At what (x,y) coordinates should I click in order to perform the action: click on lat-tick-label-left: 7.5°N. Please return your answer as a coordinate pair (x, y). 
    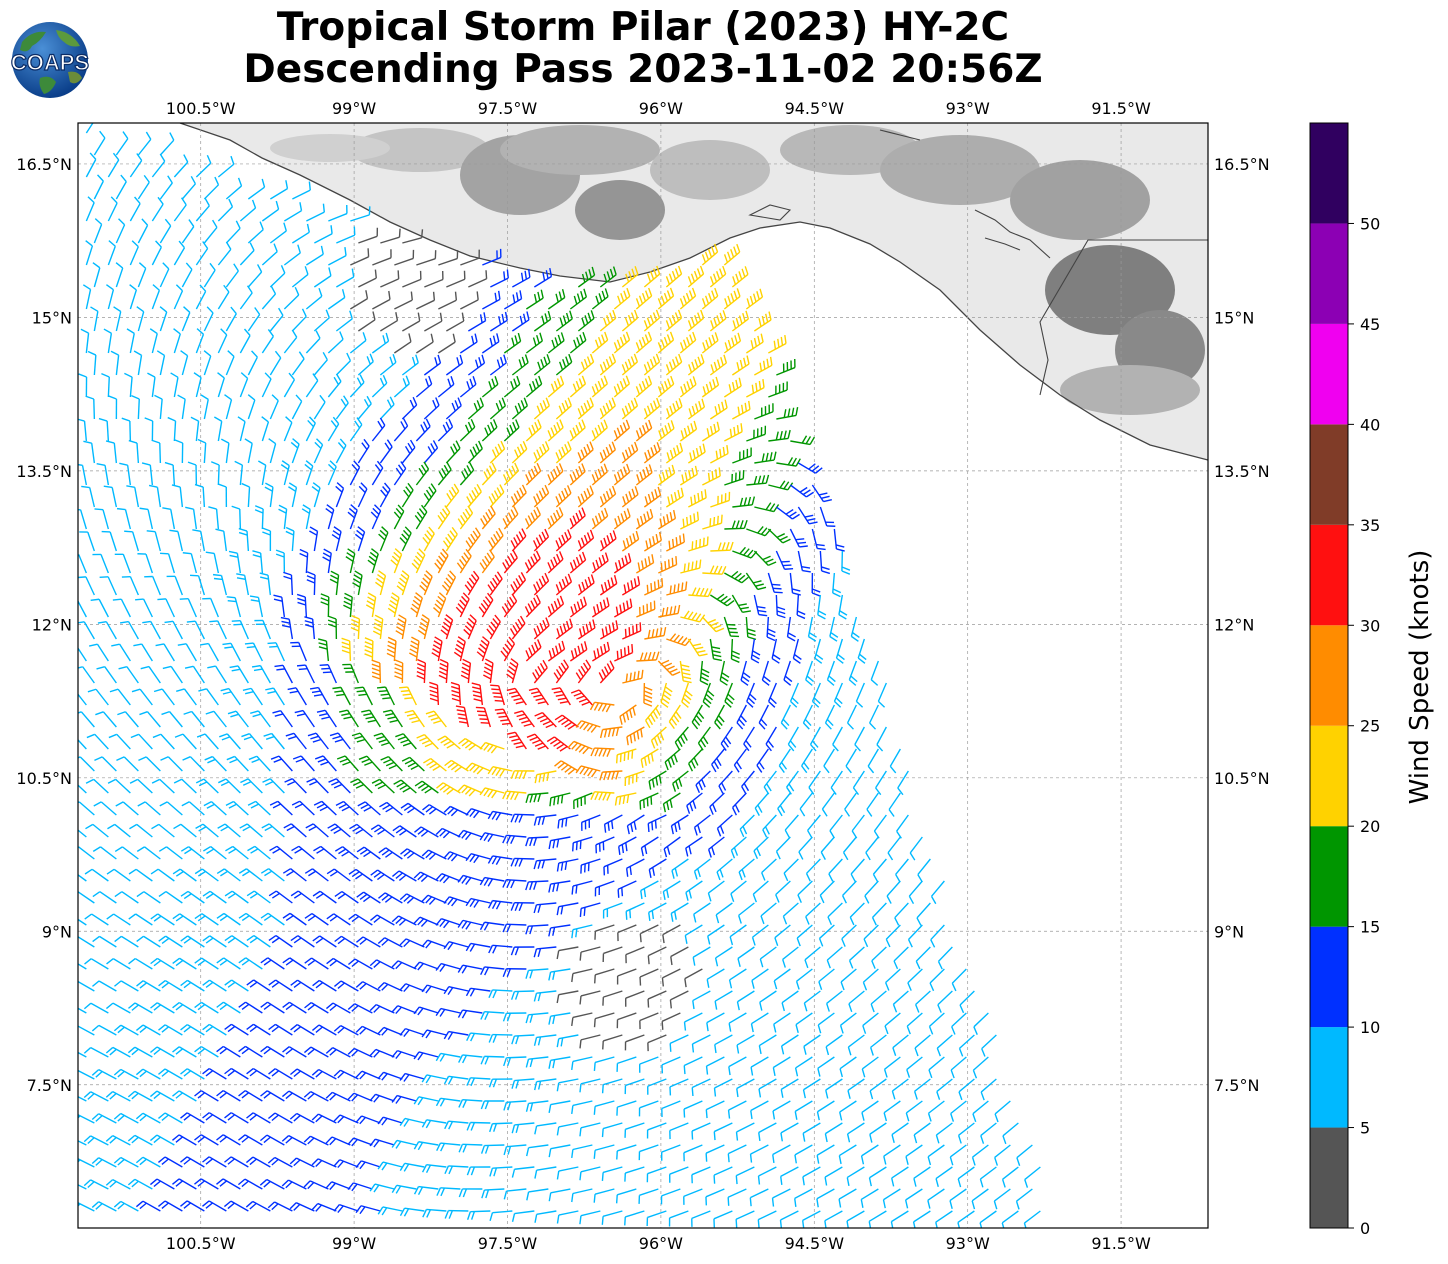
    Looking at the image, I should click on (49, 1085).